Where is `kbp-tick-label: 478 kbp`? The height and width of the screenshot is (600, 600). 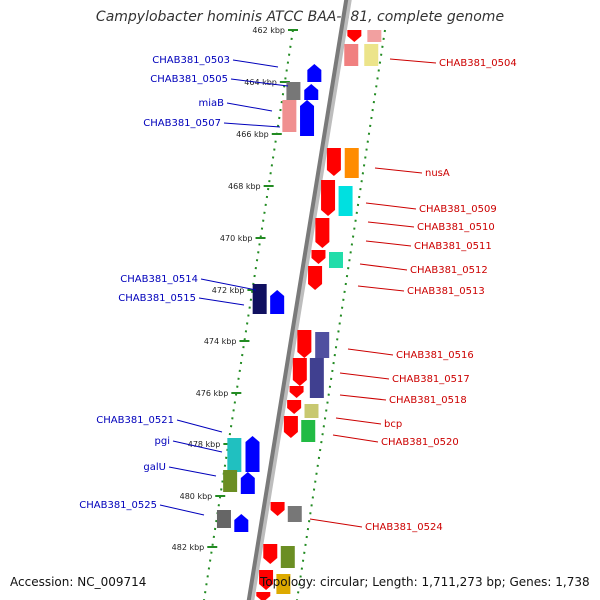
kbp-tick-label: 478 kbp is located at coordinates (204, 444).